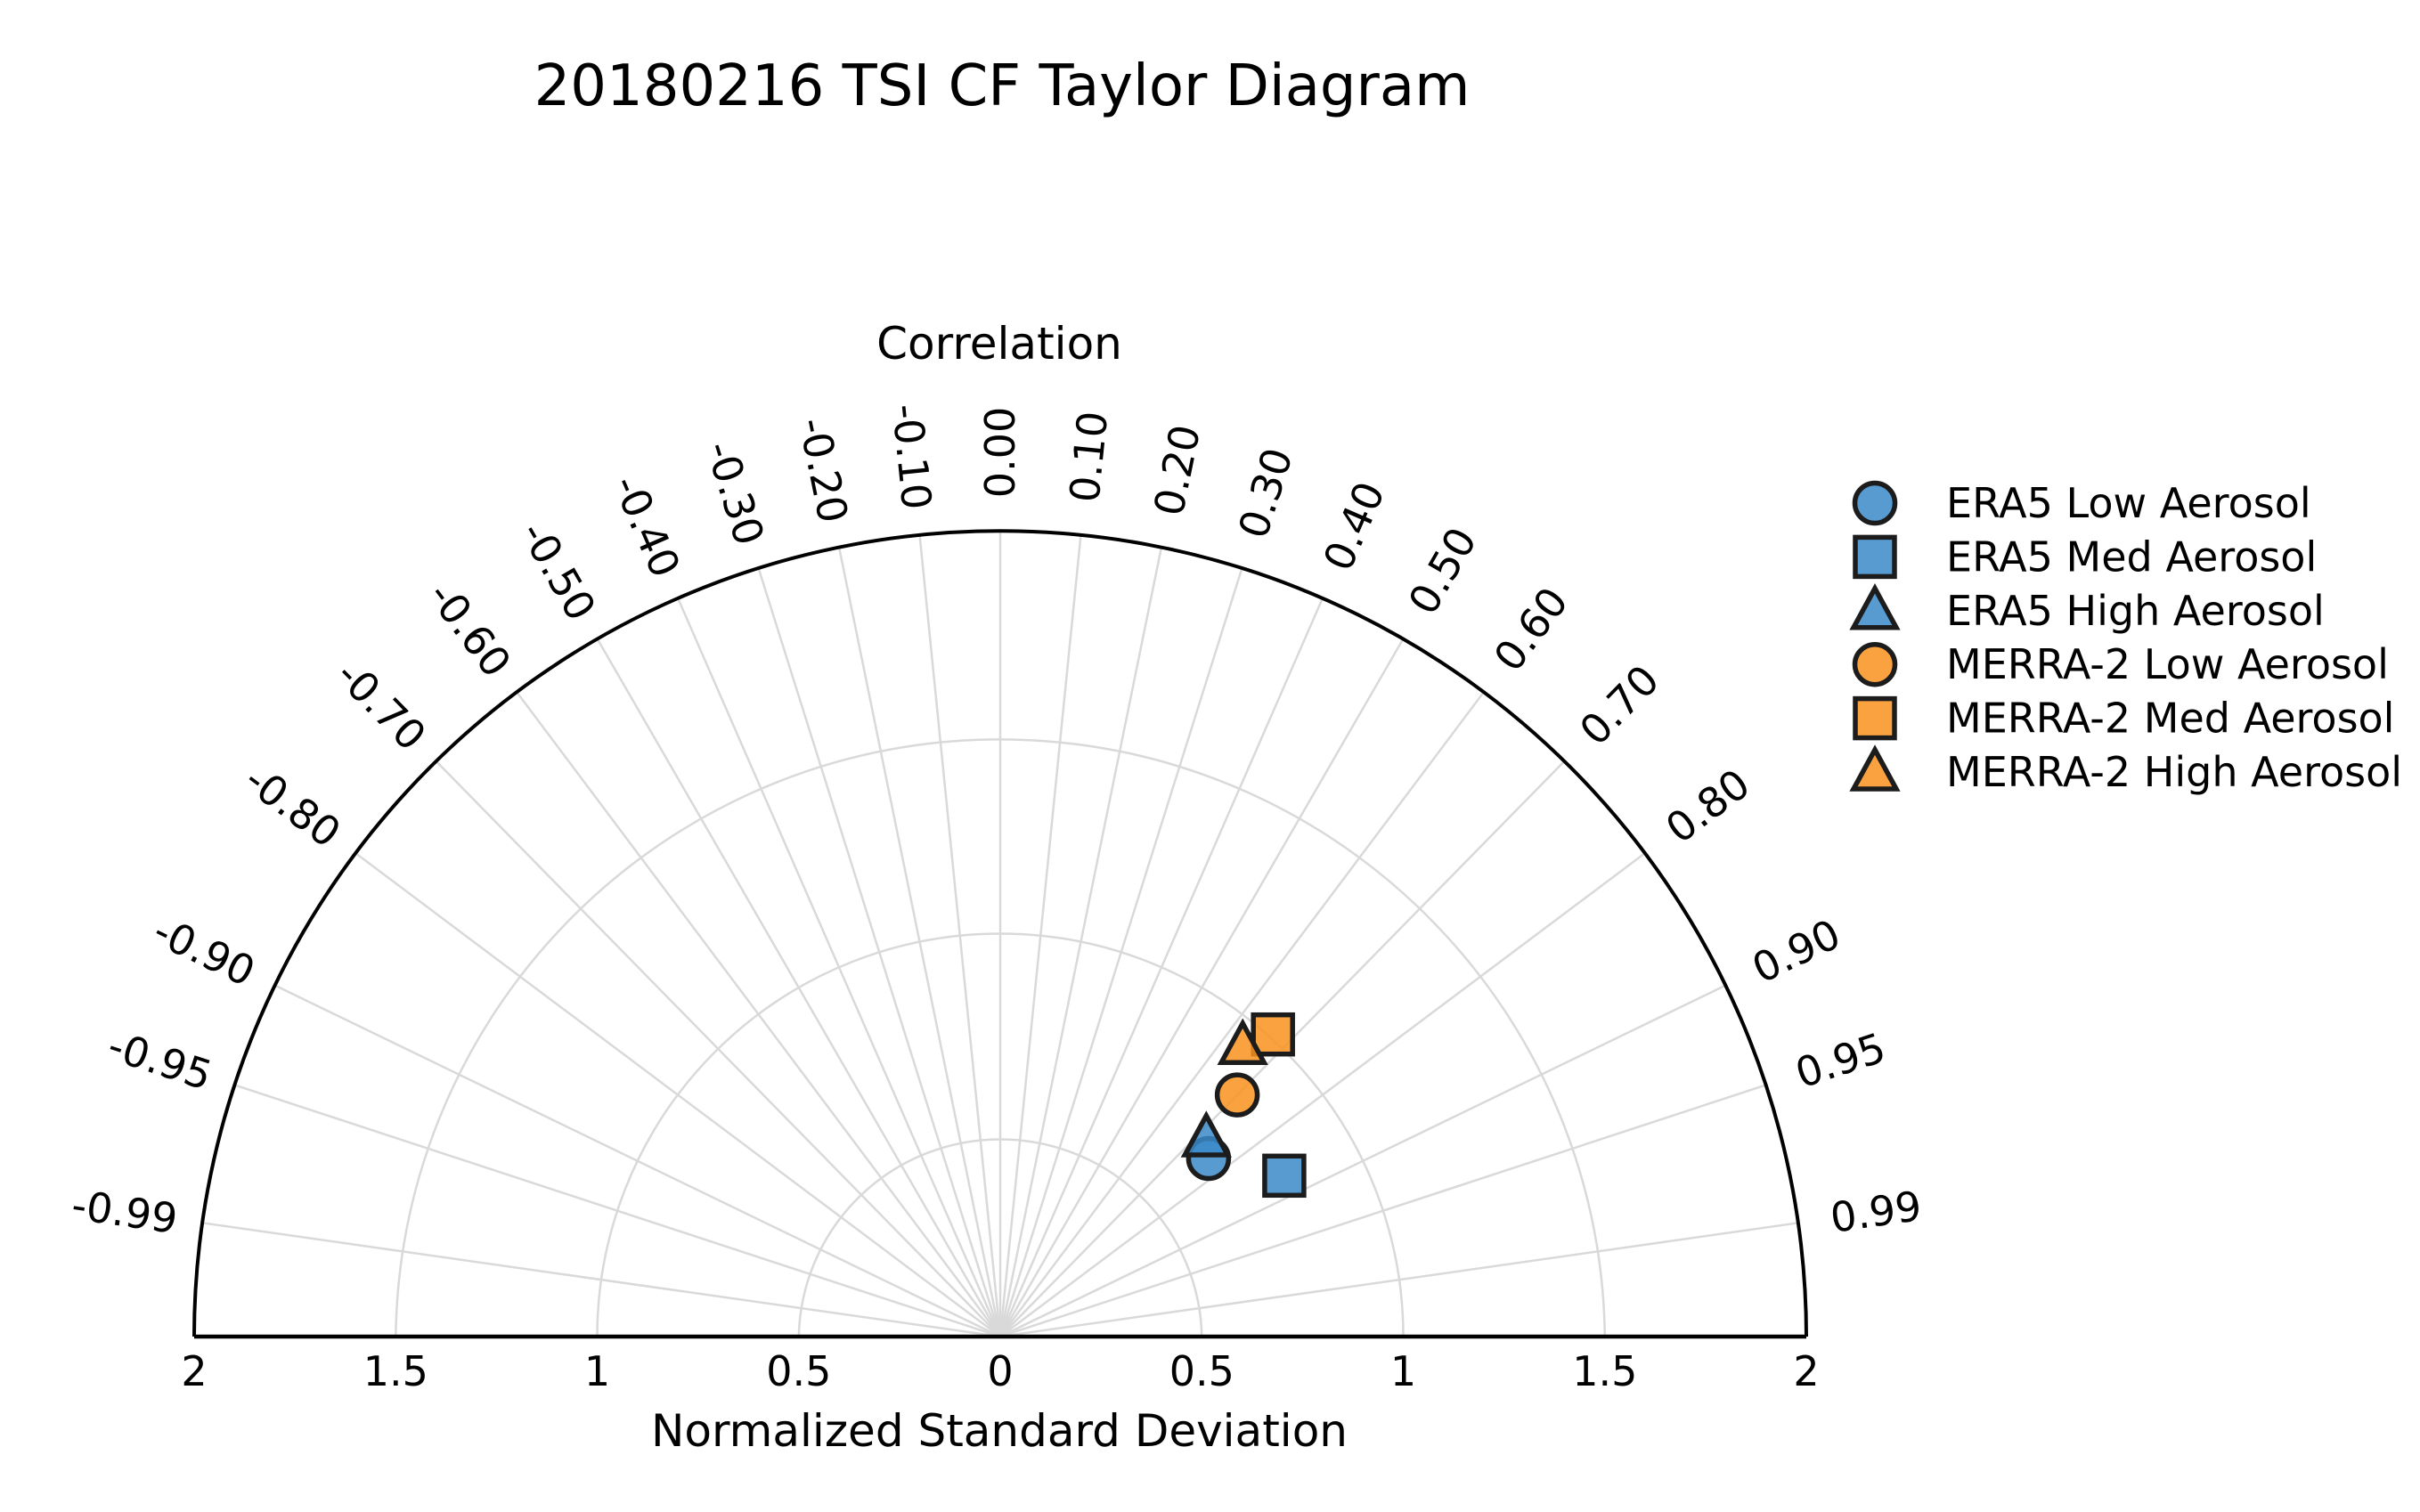 The width and height of the screenshot is (2420, 1512). I want to click on correlation-tick-label: -0.90, so click(205, 951).